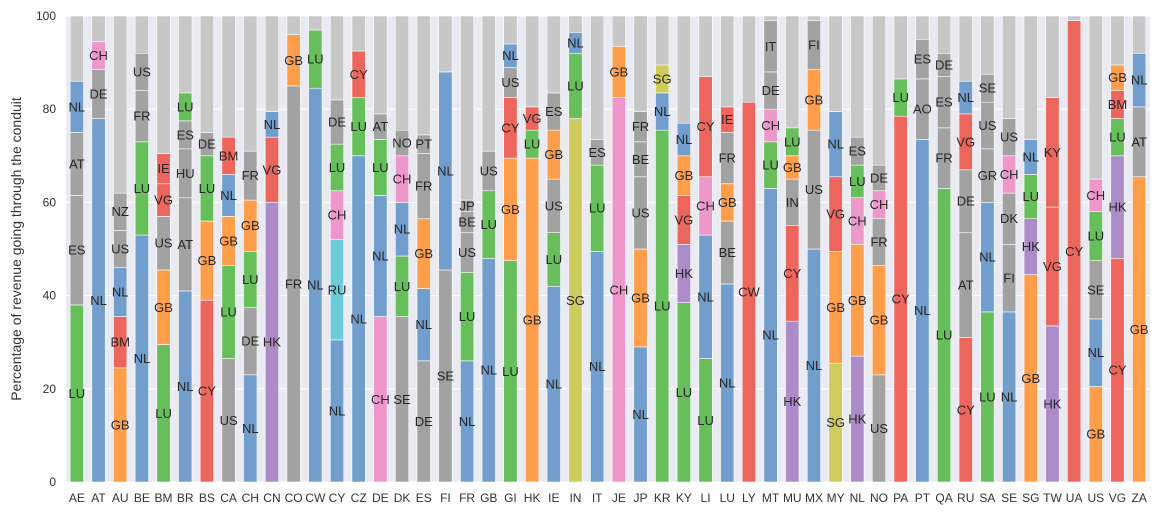  I want to click on x-tick-label: GI, so click(510, 498).